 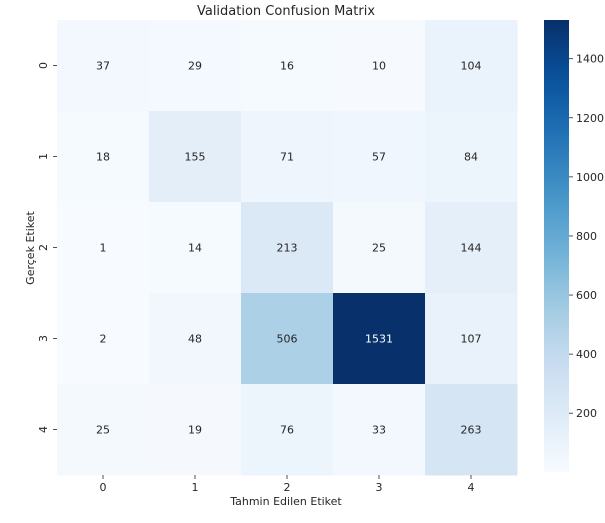 I want to click on cell-value-label: 155, so click(x=195, y=157).